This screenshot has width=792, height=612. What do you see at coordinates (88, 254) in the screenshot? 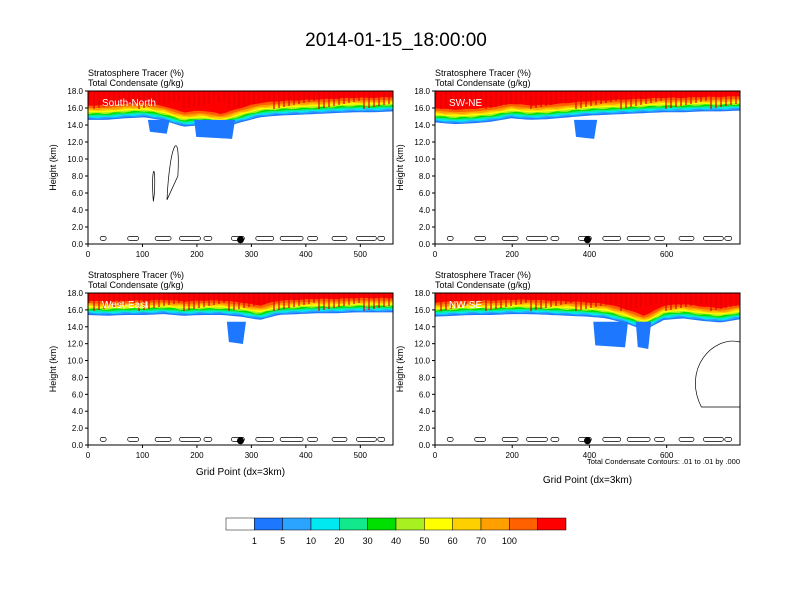
I see `x-tick-label: 0` at bounding box center [88, 254].